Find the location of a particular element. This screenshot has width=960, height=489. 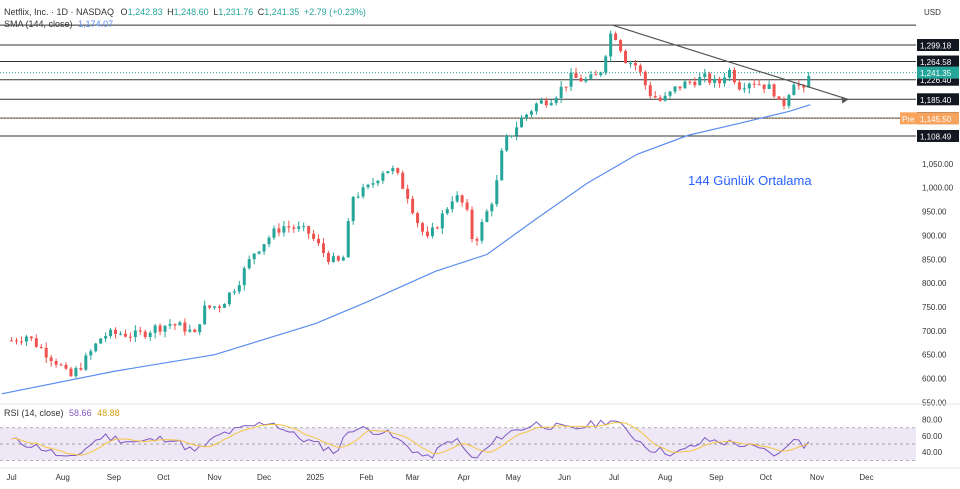

currency-label: USD is located at coordinates (932, 12).